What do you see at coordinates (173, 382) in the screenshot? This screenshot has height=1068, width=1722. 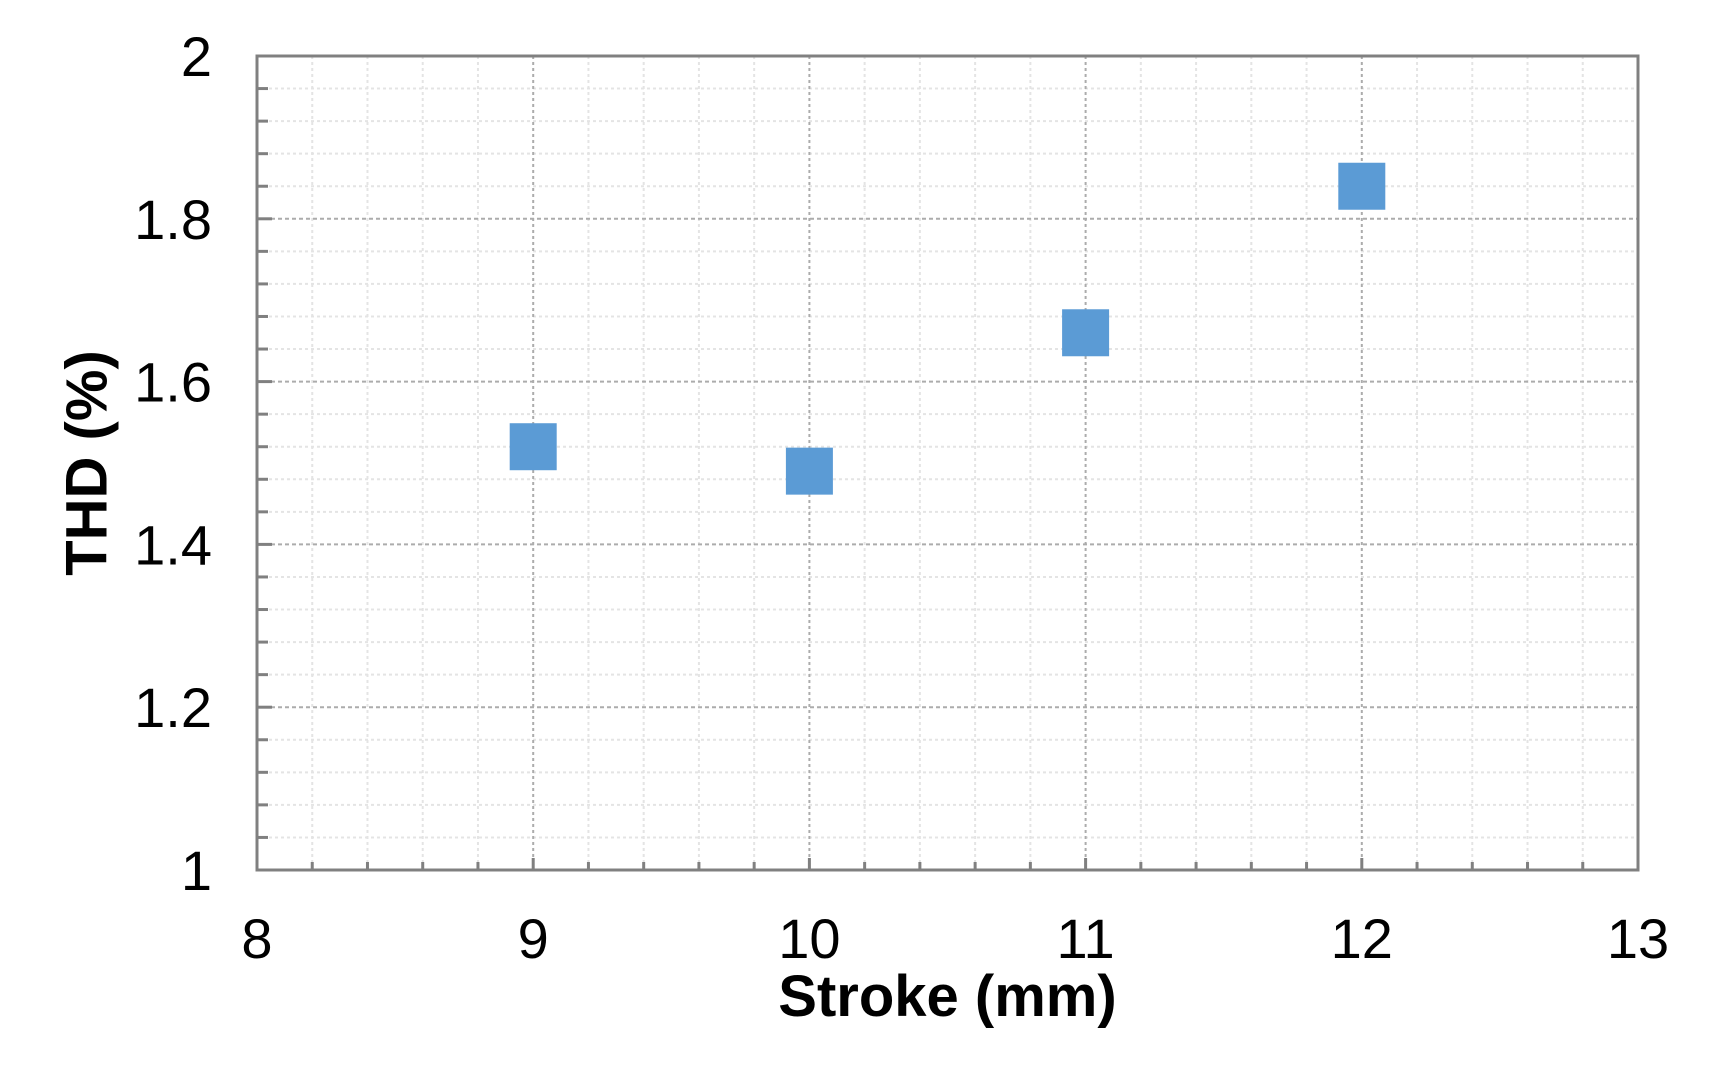 I see `y-tick-label: 1.6` at bounding box center [173, 382].